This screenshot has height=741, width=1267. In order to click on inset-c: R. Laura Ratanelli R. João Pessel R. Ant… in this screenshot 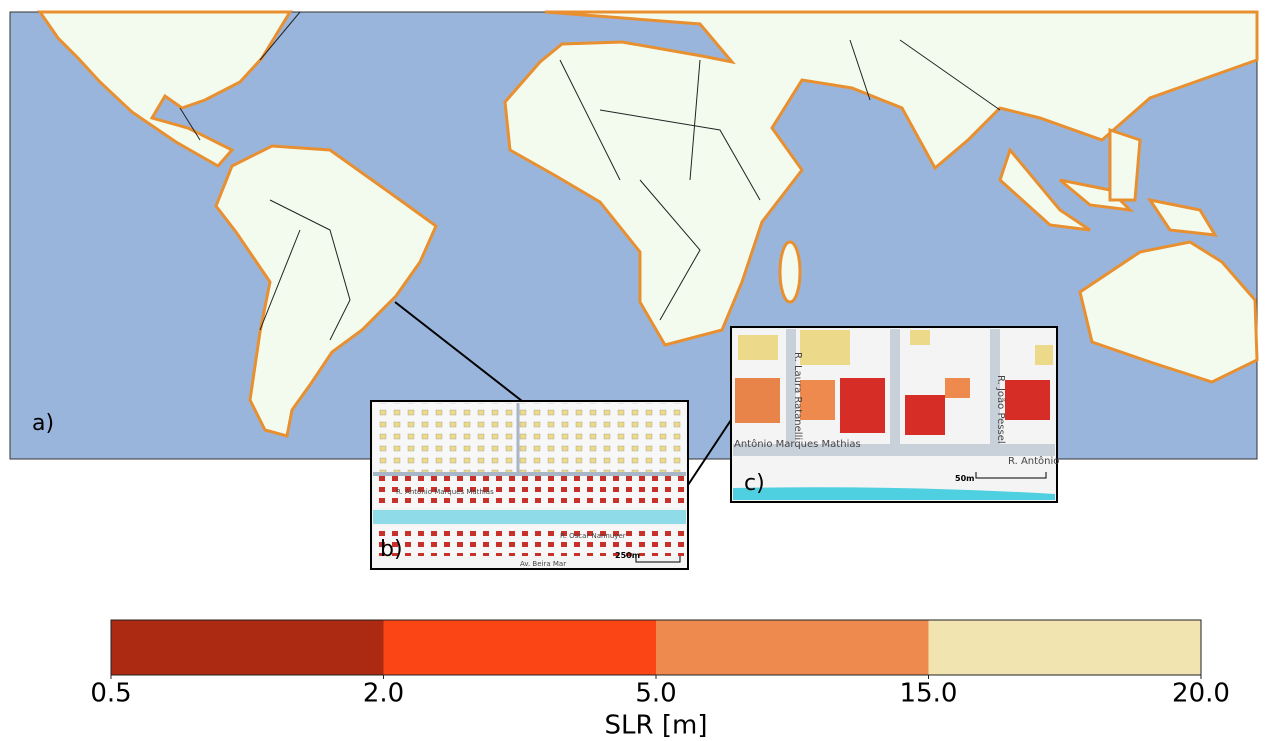, I will do `click(894, 414)`.